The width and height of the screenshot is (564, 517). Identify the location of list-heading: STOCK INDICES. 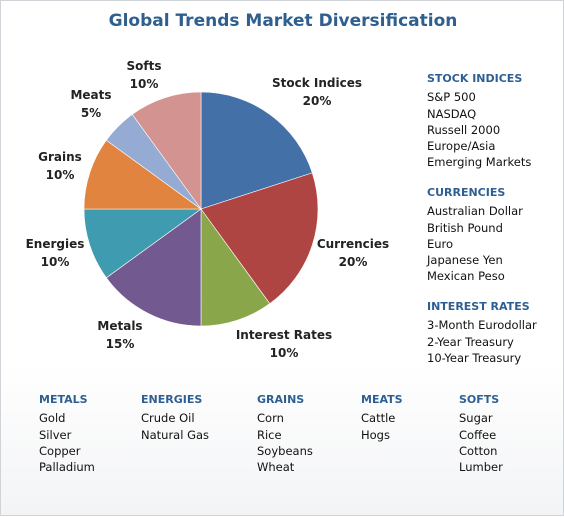
(475, 78).